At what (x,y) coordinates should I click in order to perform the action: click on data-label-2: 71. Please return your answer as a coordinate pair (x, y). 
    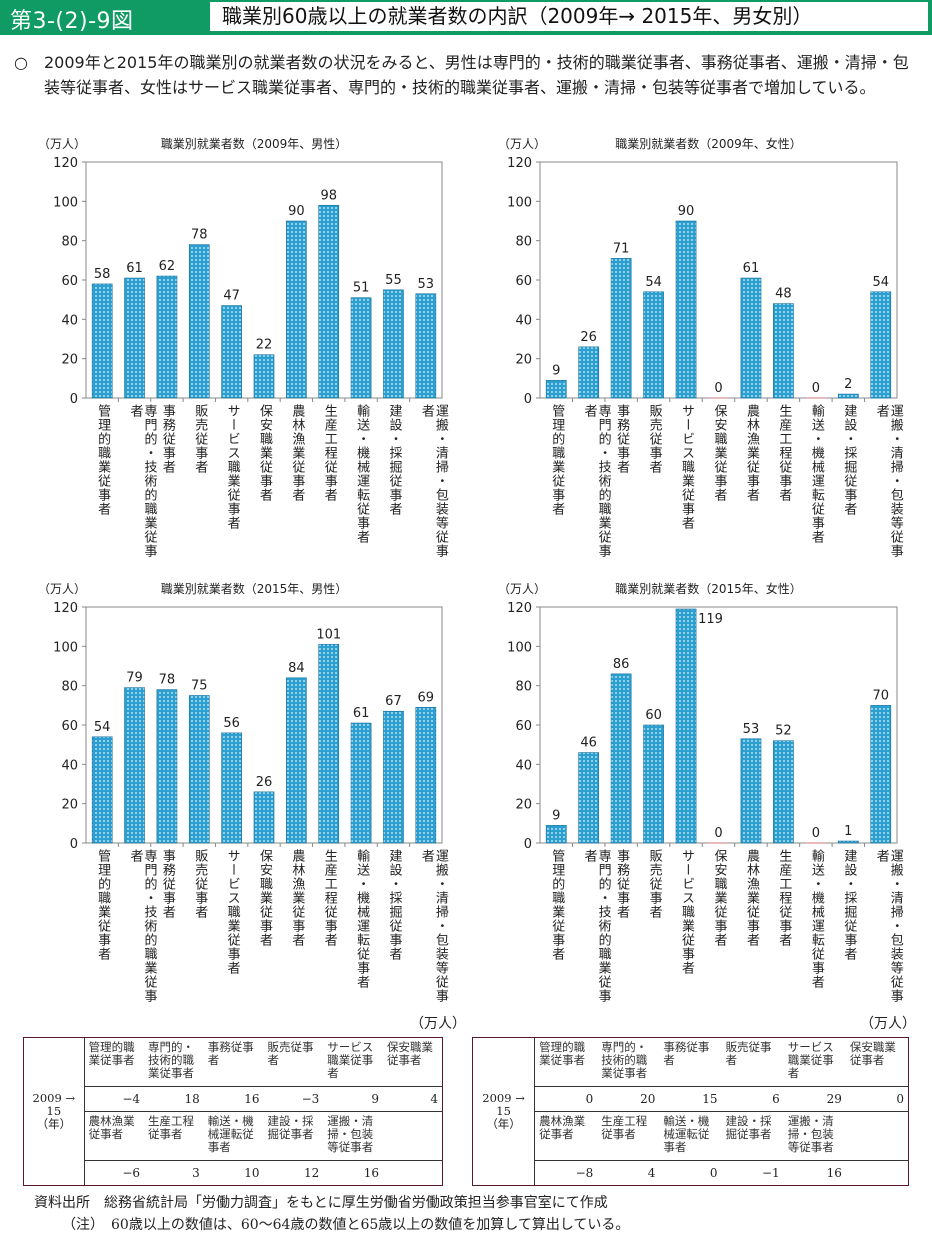
    Looking at the image, I should click on (621, 248).